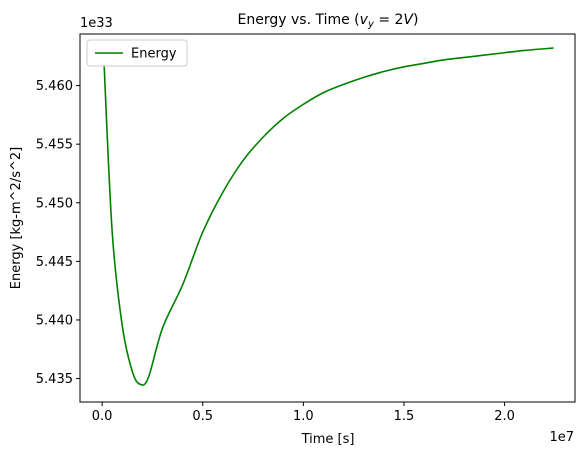  Describe the element at coordinates (328, 439) in the screenshot. I see `x-axis-label: Time [s]` at that location.